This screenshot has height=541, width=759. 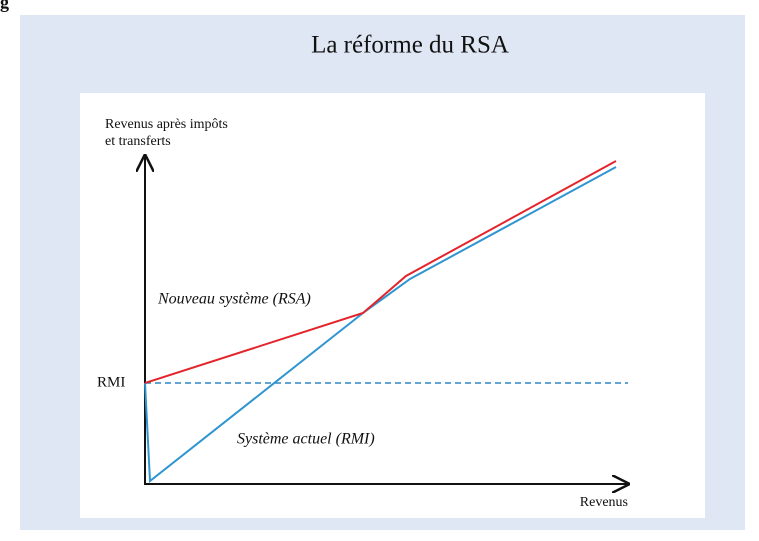 What do you see at coordinates (166, 124) in the screenshot?
I see `y-axis-label: Revenus après impôts` at bounding box center [166, 124].